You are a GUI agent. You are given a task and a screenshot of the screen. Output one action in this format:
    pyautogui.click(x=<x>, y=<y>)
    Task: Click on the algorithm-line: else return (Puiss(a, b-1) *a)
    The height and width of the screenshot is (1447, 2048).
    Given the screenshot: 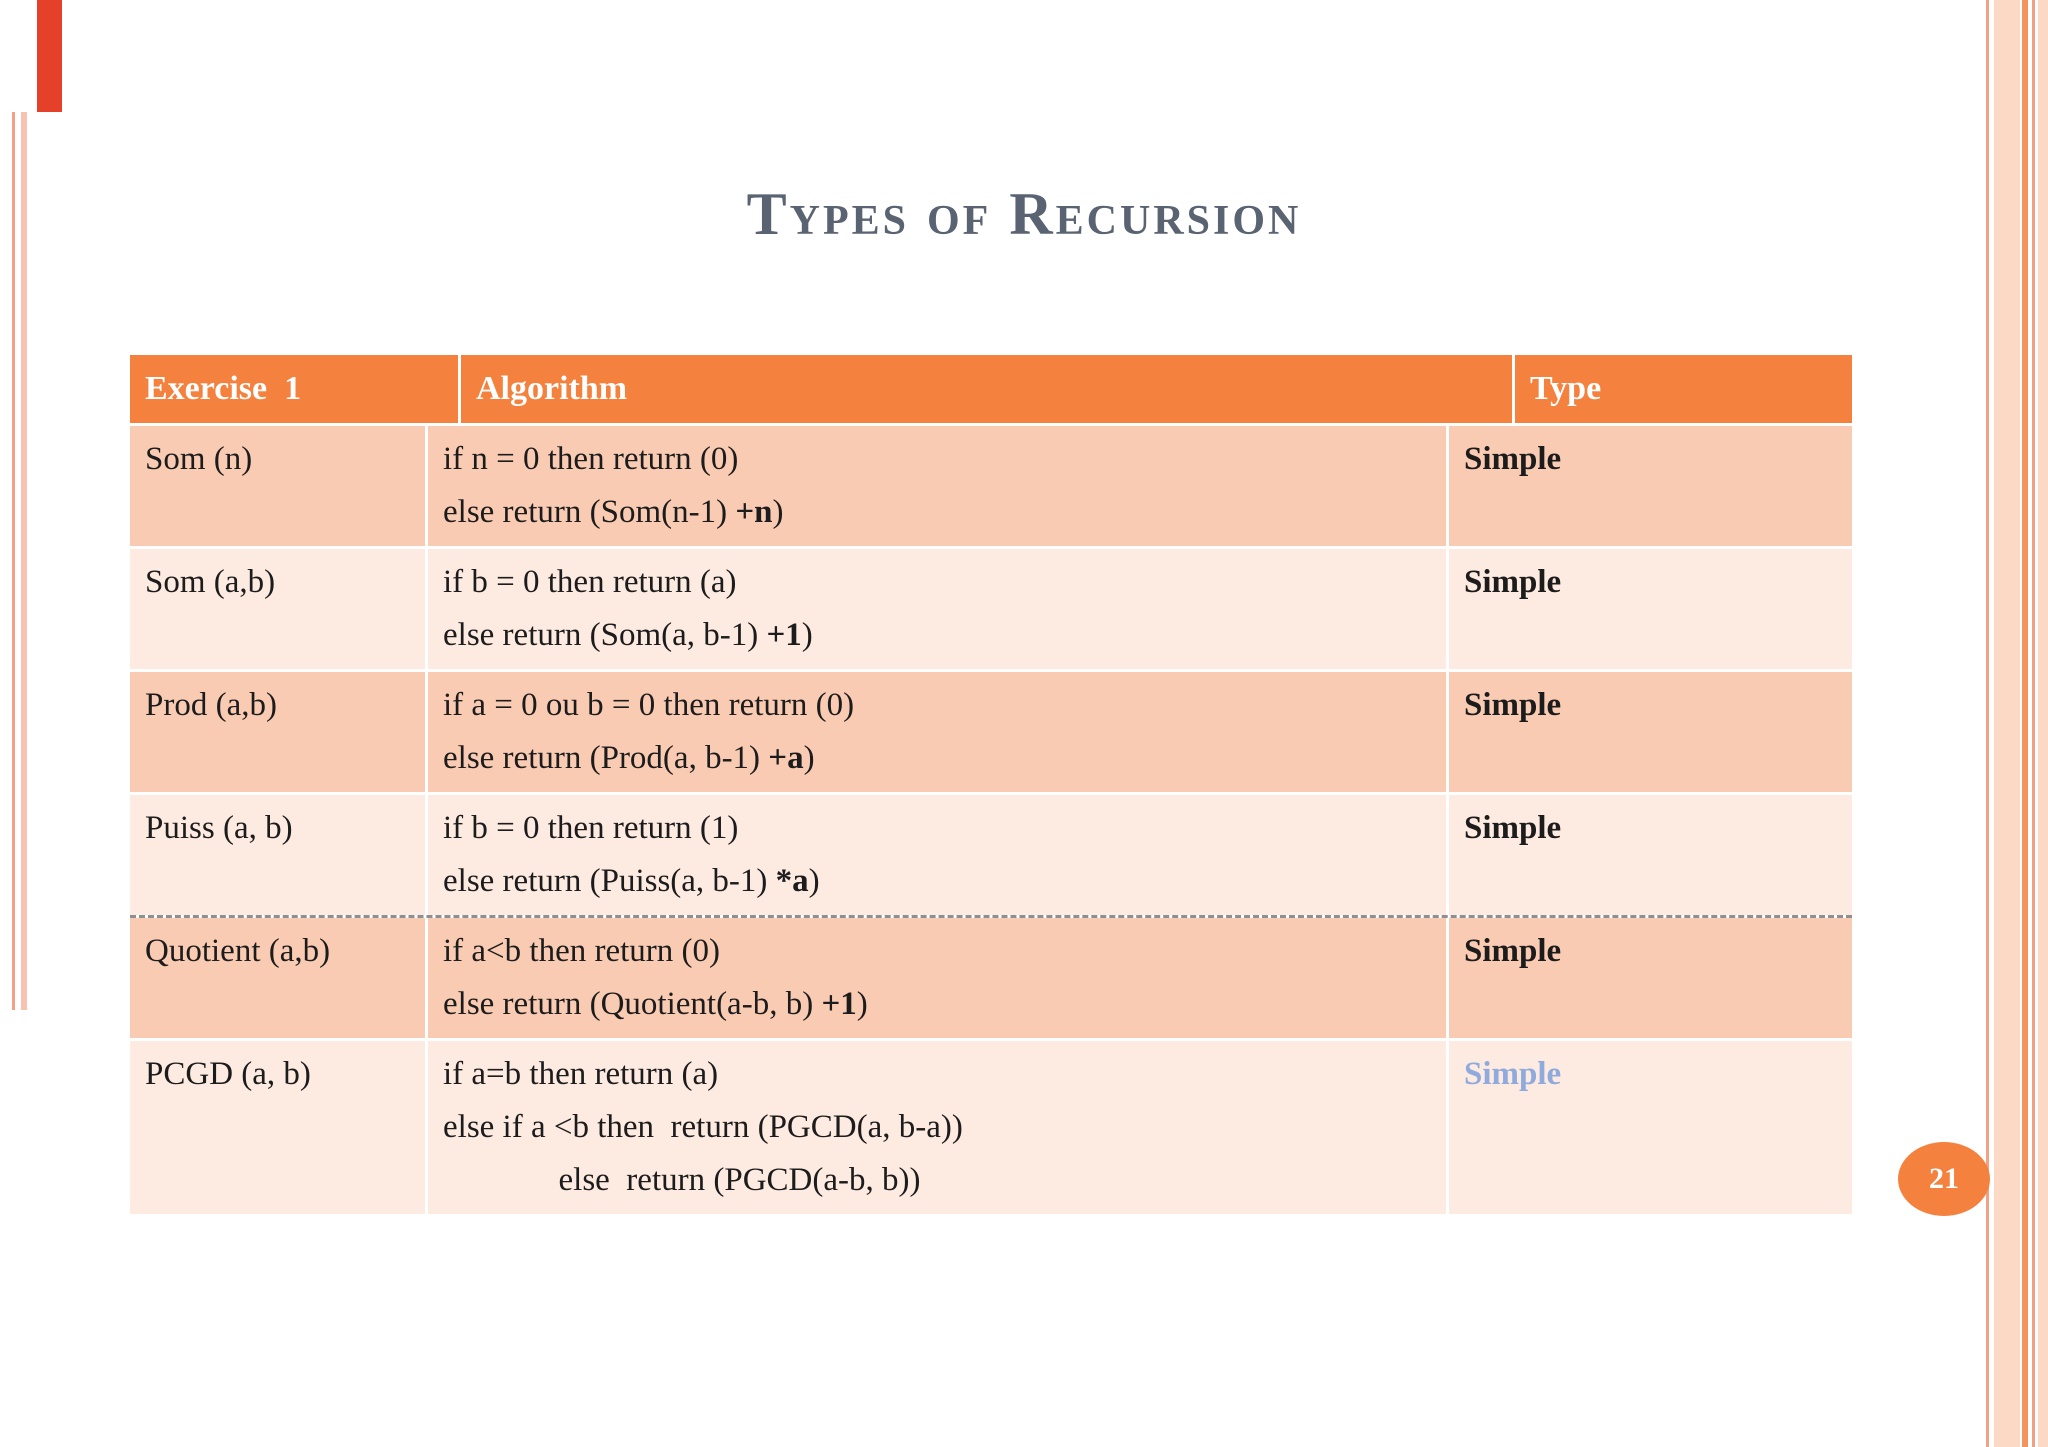 What is the action you would take?
    pyautogui.click(x=631, y=881)
    